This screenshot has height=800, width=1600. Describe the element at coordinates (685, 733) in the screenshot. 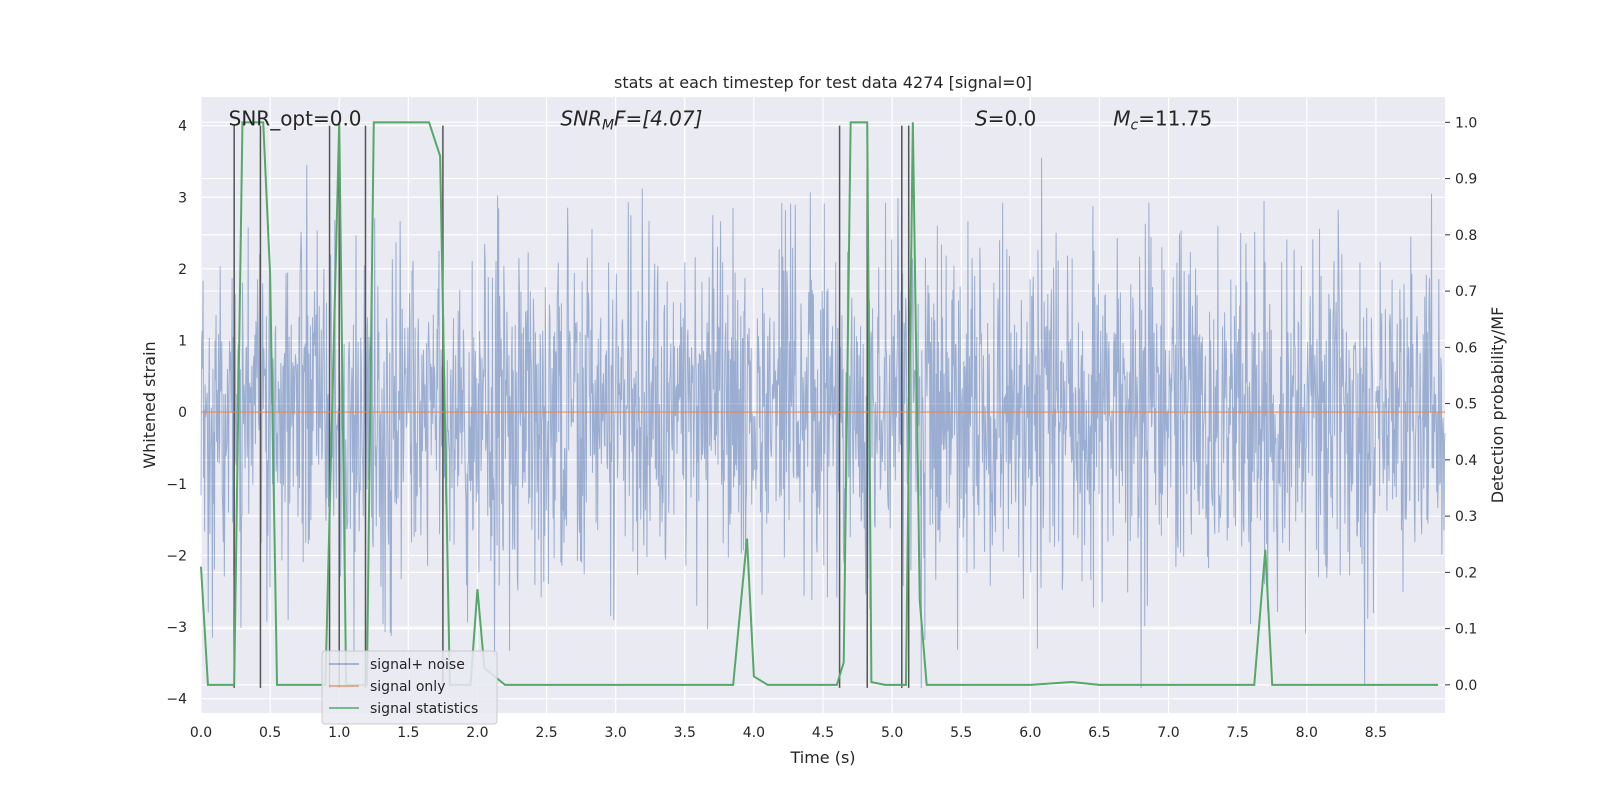

I see `x-tick-label: 3.5` at that location.